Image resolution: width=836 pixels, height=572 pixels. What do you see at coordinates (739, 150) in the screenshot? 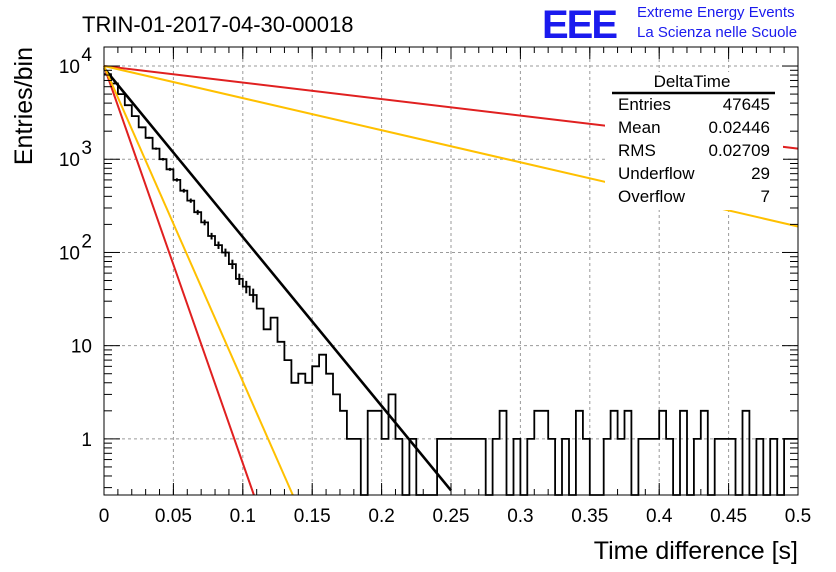
I see `stats-value-rms: 0.02709` at bounding box center [739, 150].